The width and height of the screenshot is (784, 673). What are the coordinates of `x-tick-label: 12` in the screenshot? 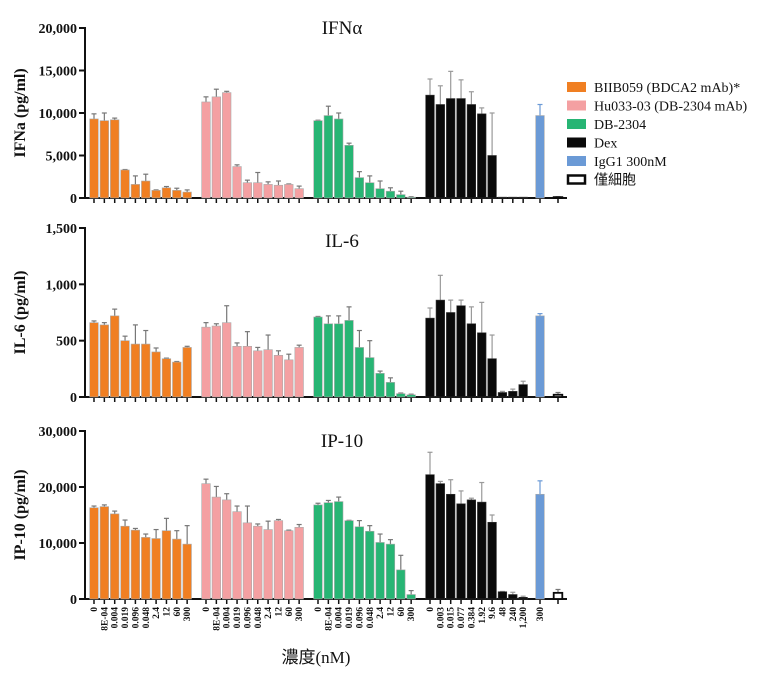 It's located at (391, 612).